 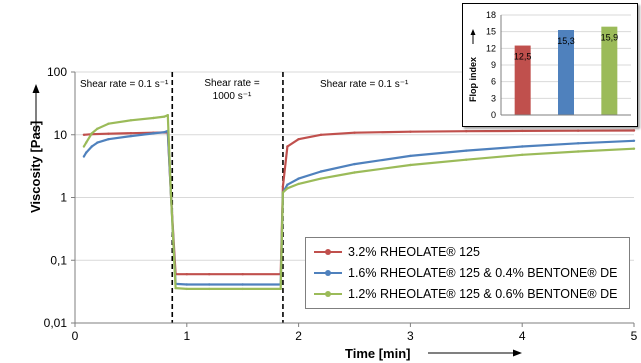 What do you see at coordinates (483, 294) in the screenshot?
I see `legend-label-series-3: 1.2% RHEOLATE® 125 & 0.6% BENTONE® DE` at bounding box center [483, 294].